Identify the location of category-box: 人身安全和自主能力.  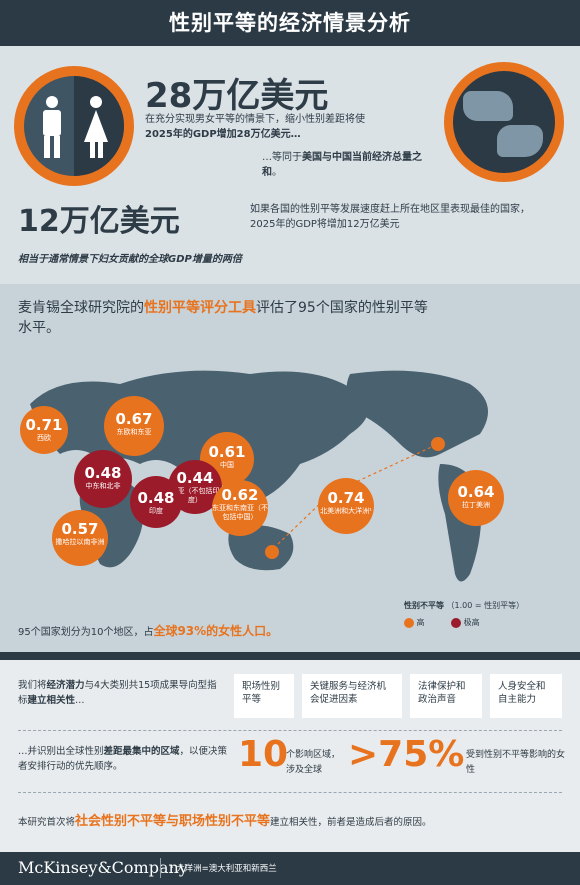
(526, 696).